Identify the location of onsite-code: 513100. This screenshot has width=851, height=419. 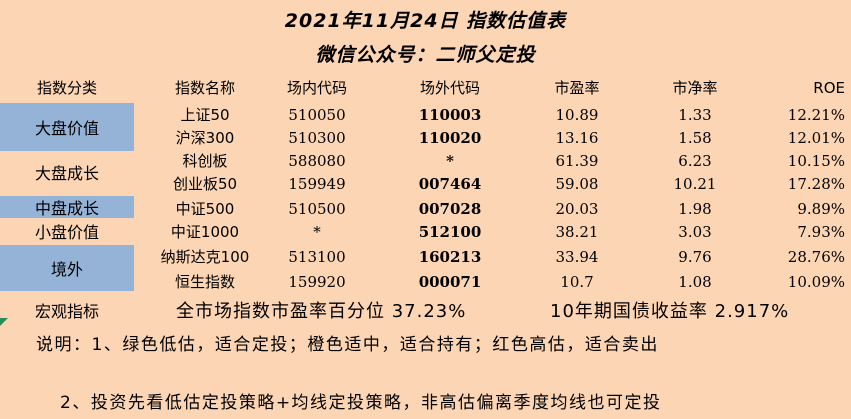
(317, 257).